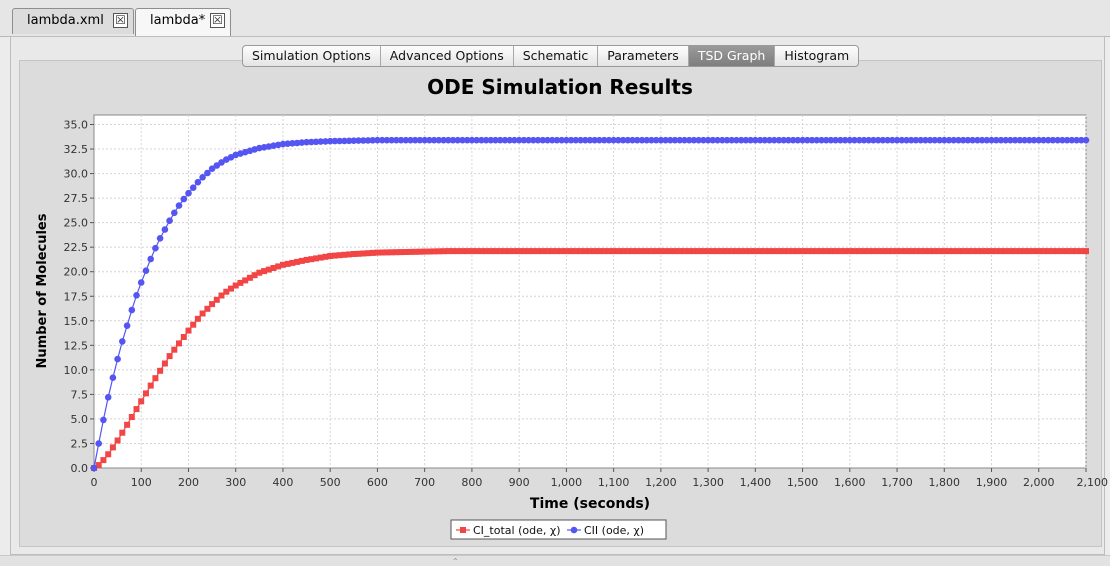 This screenshot has height=566, width=1110. Describe the element at coordinates (555, 18) in the screenshot. I see `file-tab-bar: lambda.xml ☒ lambda* ☒` at that location.